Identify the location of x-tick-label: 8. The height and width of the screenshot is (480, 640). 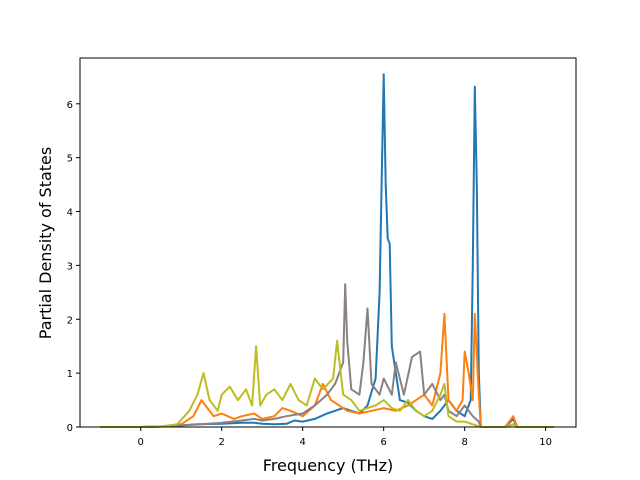
(464, 442).